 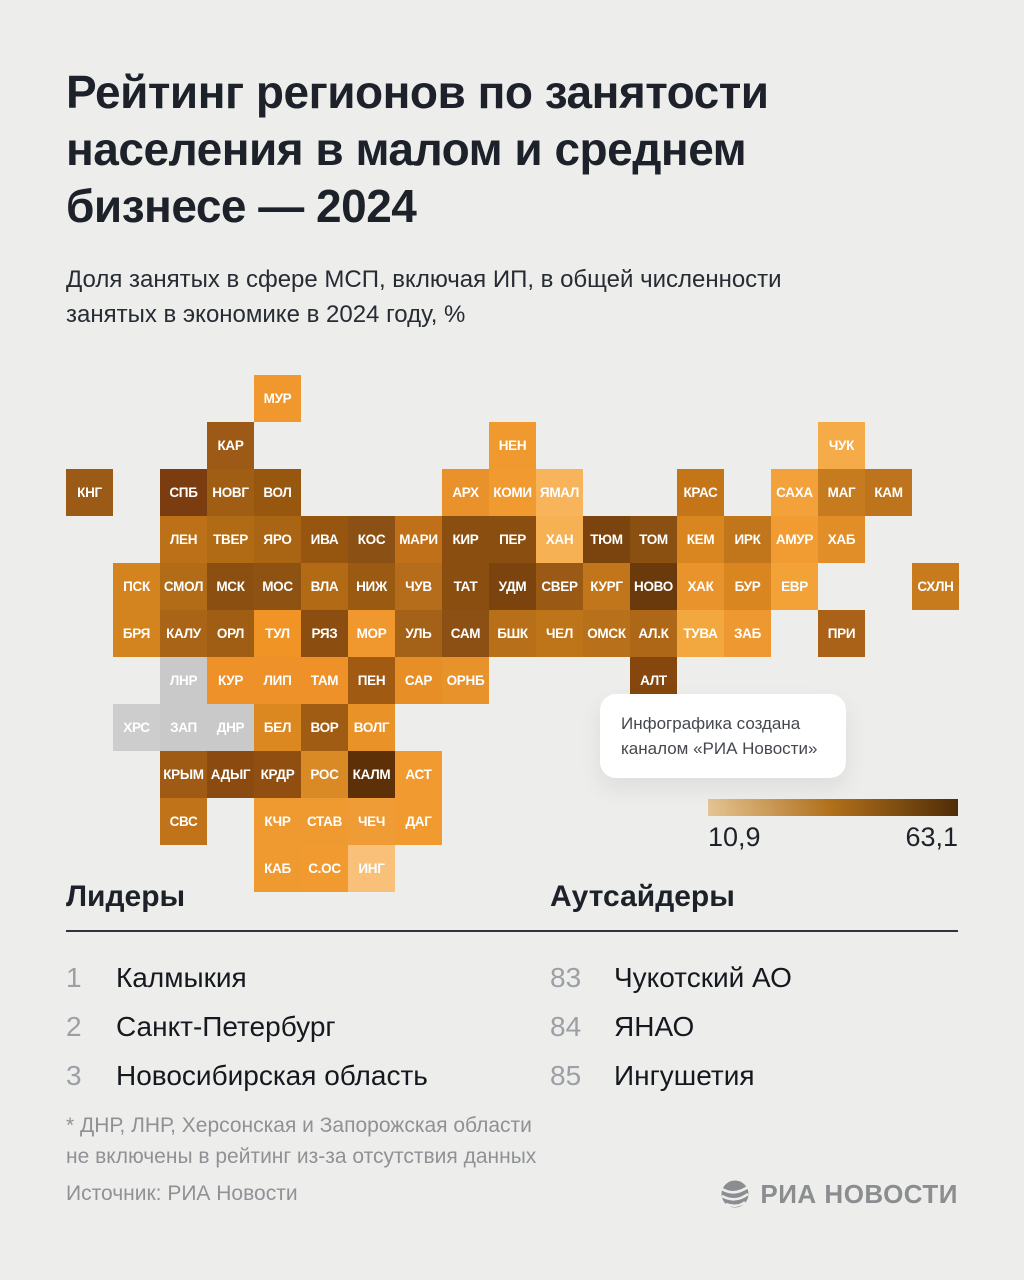 What do you see at coordinates (700, 492) in the screenshot?
I see `region-tile: КРАС` at bounding box center [700, 492].